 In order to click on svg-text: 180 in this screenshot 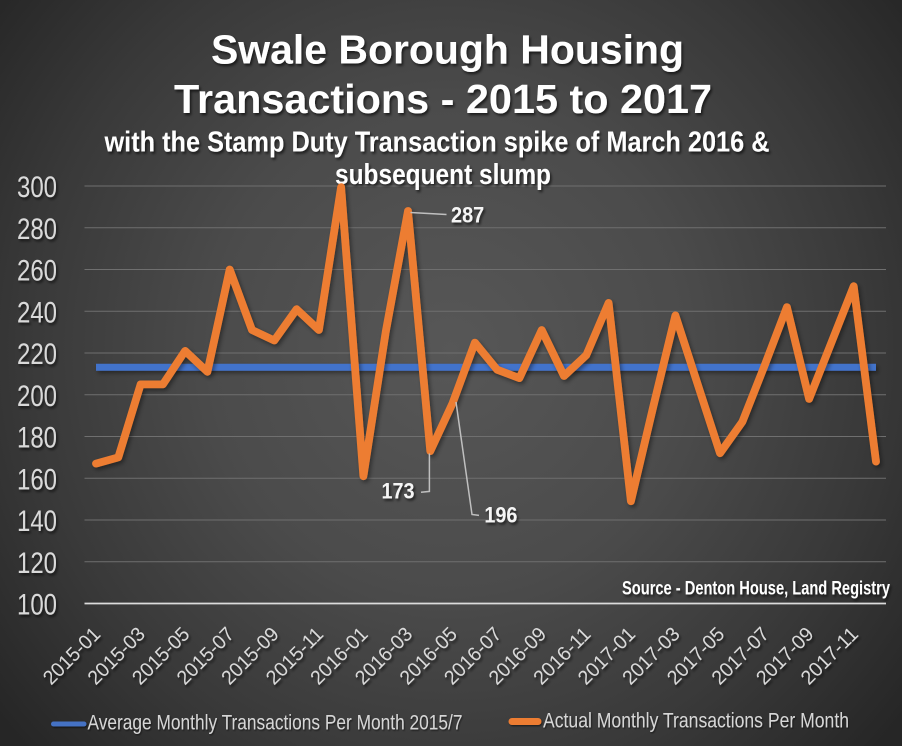, I will do `click(37, 438)`.